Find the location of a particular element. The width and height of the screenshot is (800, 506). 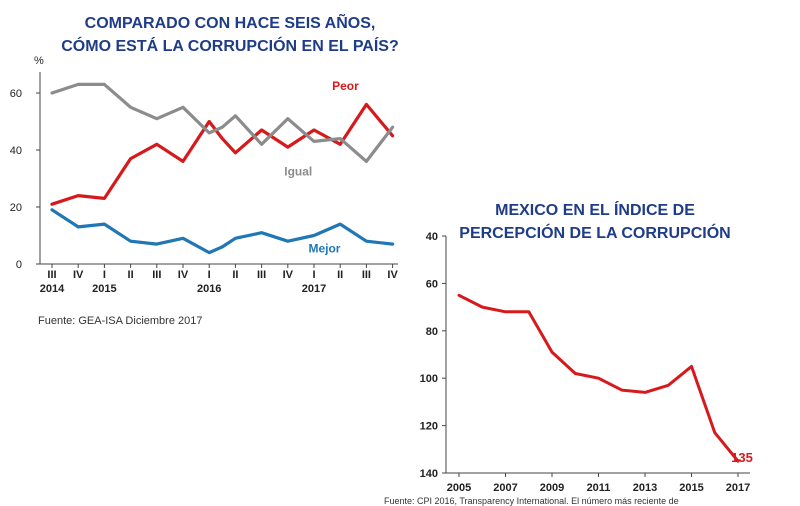

left-y-tick-label: 40 is located at coordinates (16, 151).